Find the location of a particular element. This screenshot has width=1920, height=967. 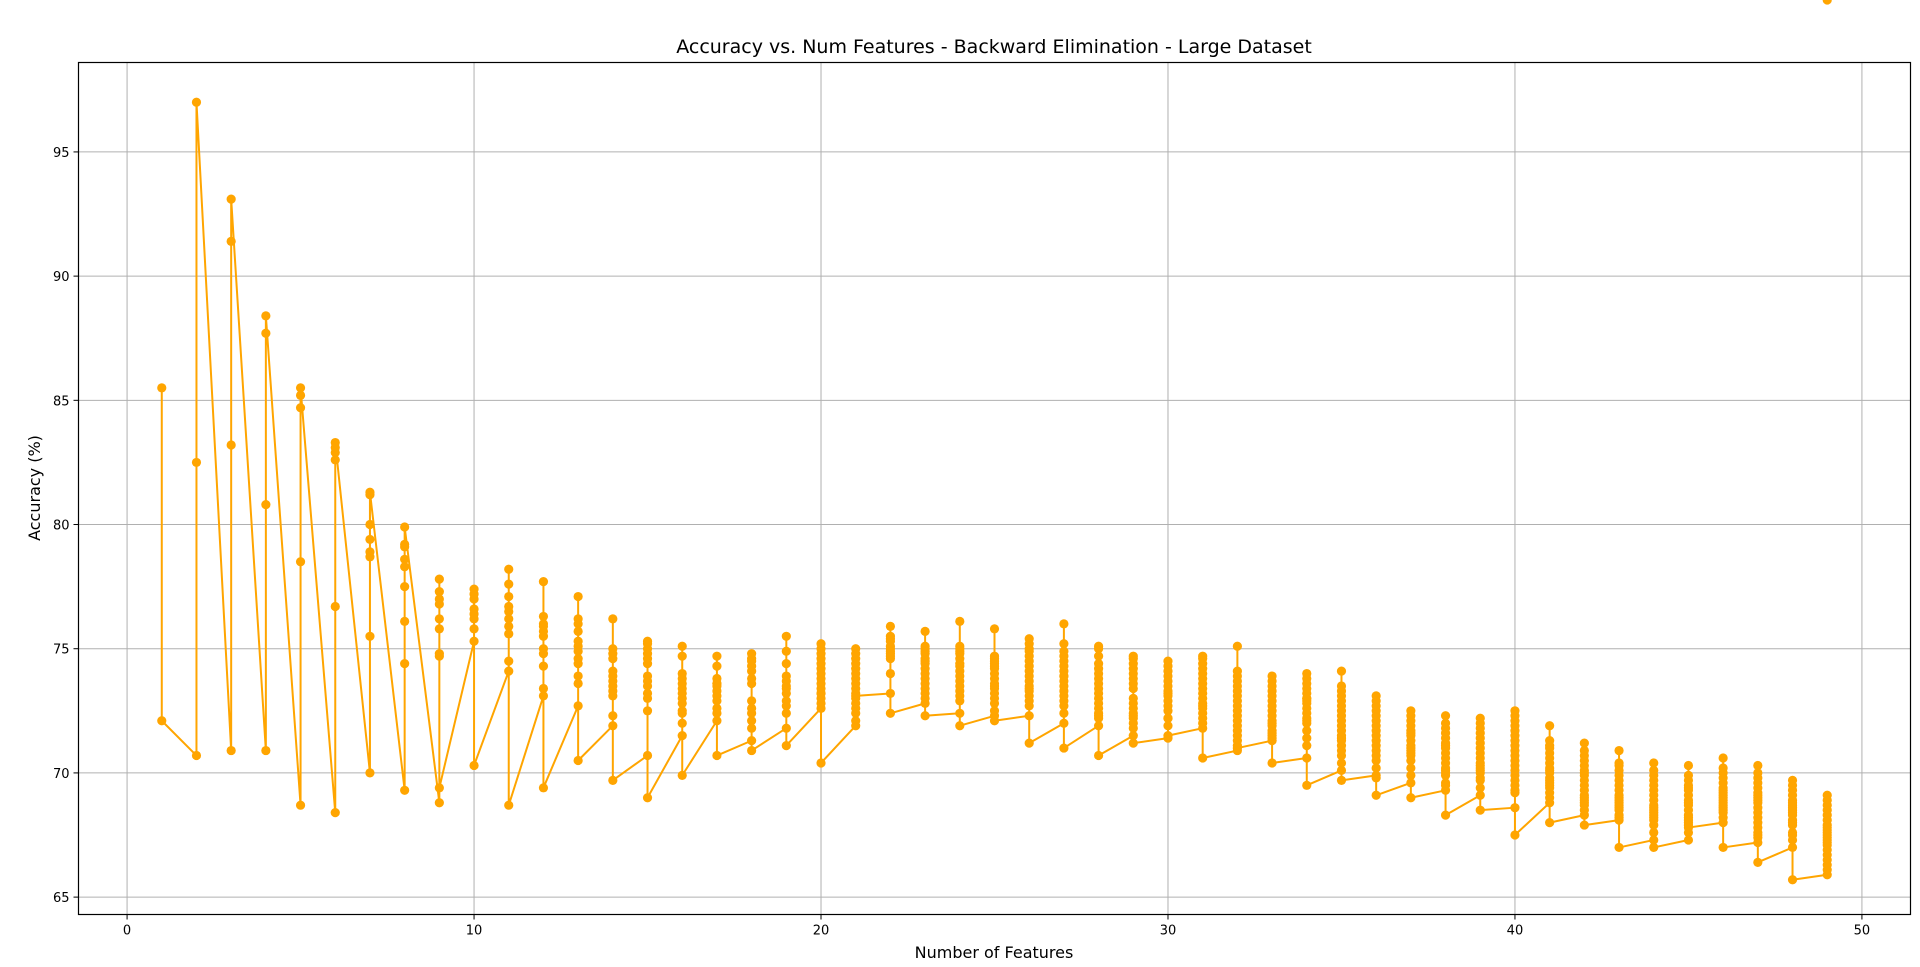

y-tick-label: 90 is located at coordinates (61, 277).